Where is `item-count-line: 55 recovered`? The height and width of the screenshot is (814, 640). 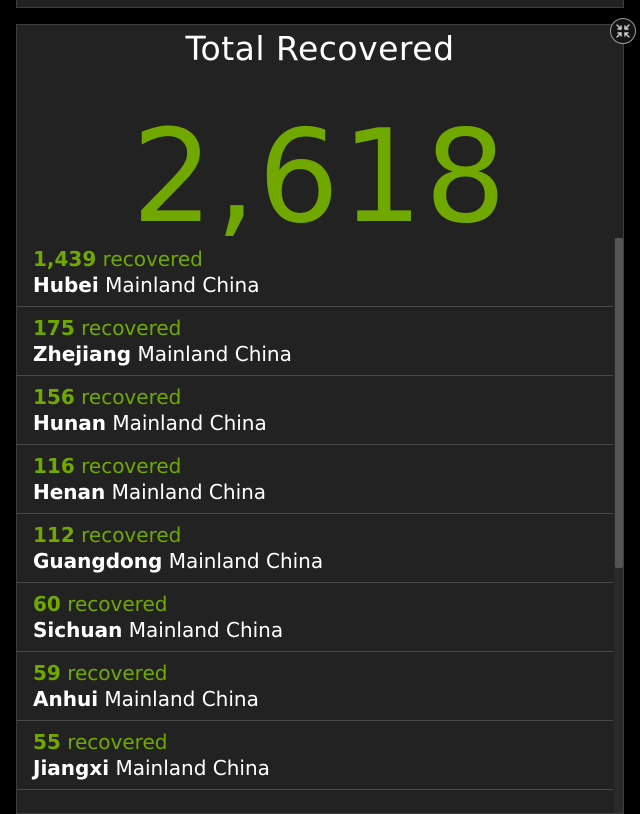 item-count-line: 55 recovered is located at coordinates (100, 742).